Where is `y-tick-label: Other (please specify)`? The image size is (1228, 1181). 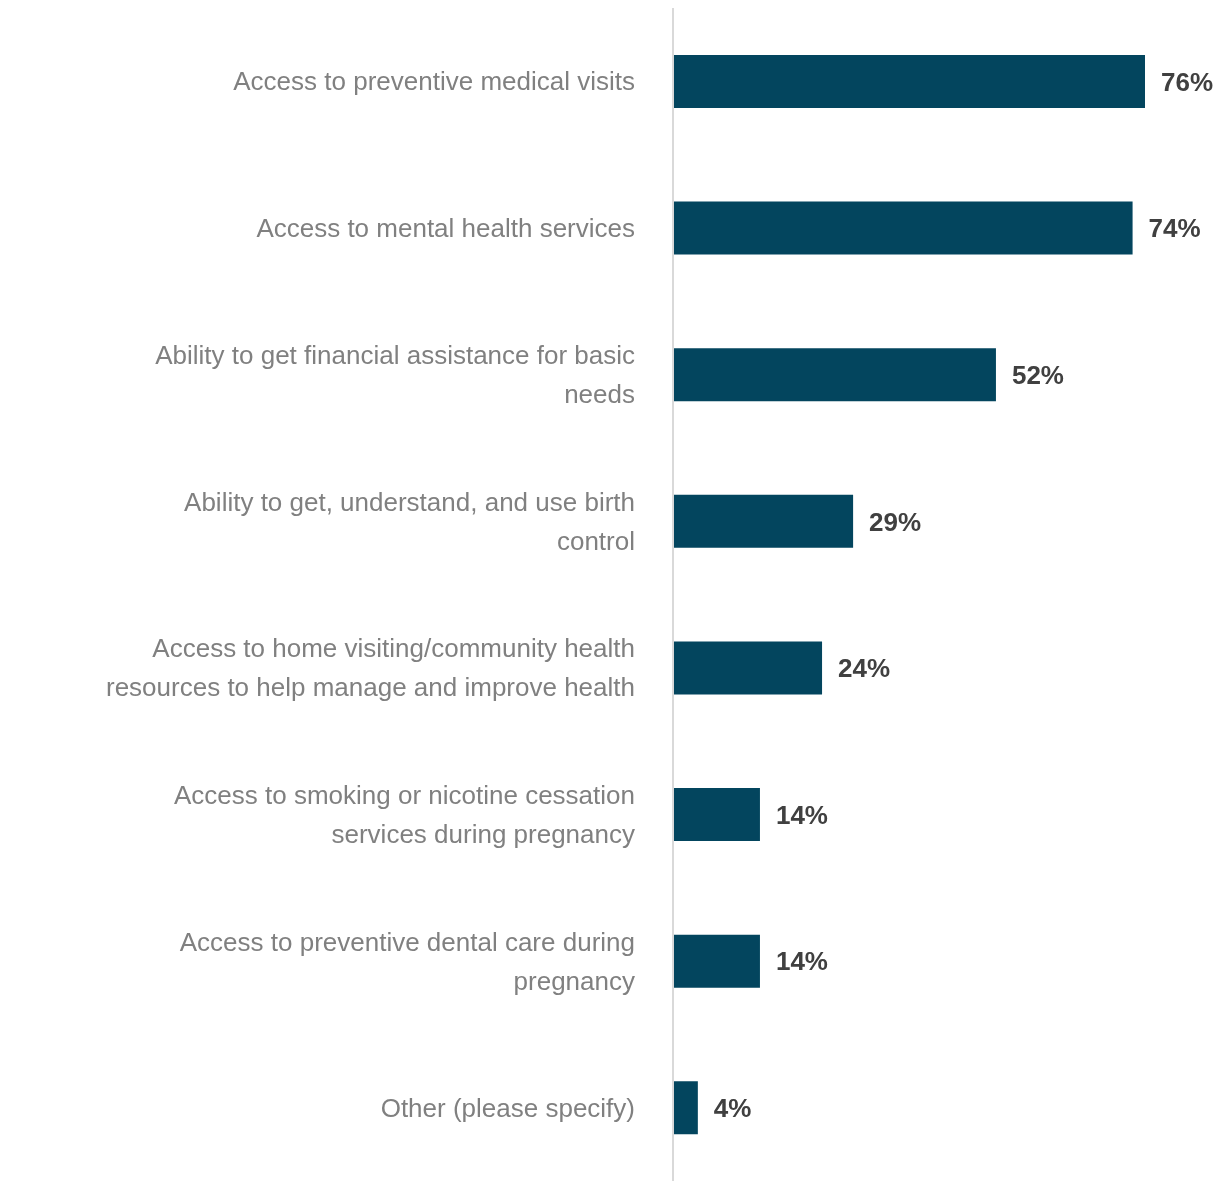
y-tick-label: Other (please specify) is located at coordinates (507, 1107).